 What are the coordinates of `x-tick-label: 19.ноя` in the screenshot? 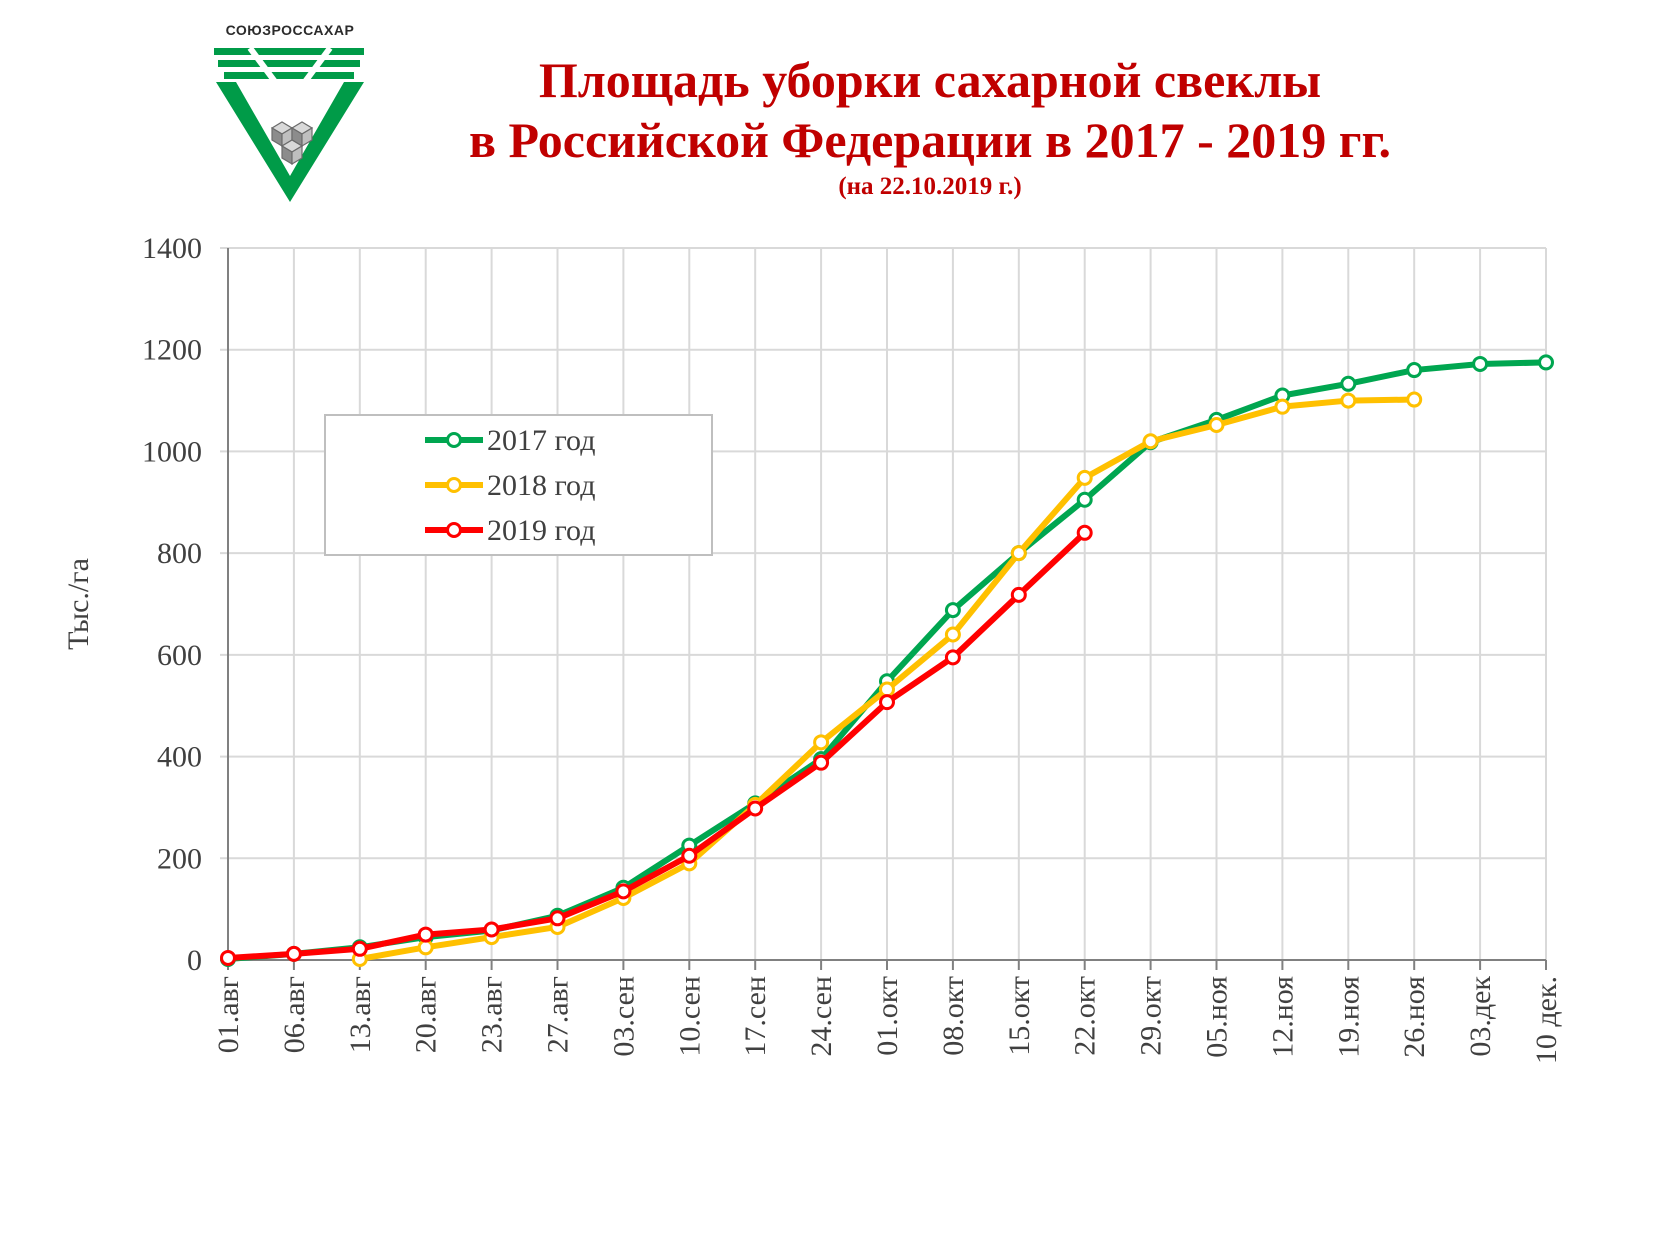 It's located at (1348, 1017).